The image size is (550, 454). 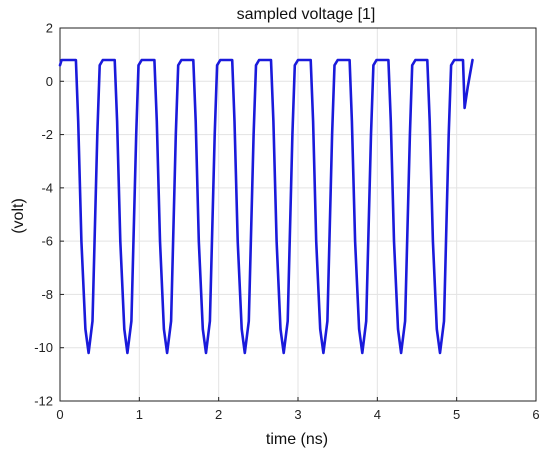 What do you see at coordinates (47, 294) in the screenshot?
I see `y-tick-label: -8` at bounding box center [47, 294].